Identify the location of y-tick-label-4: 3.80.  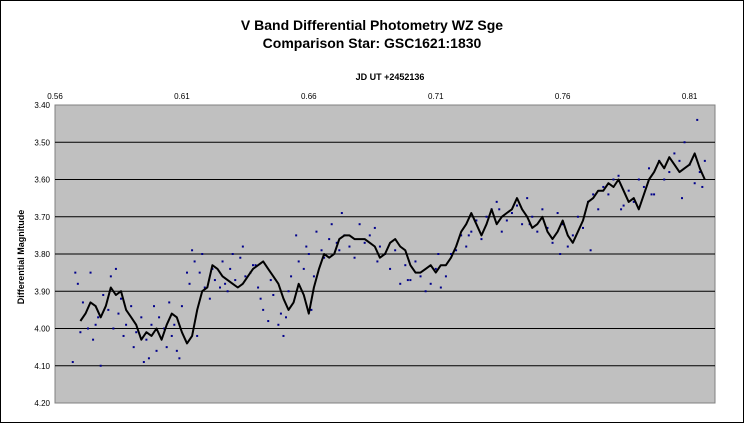
(42, 254).